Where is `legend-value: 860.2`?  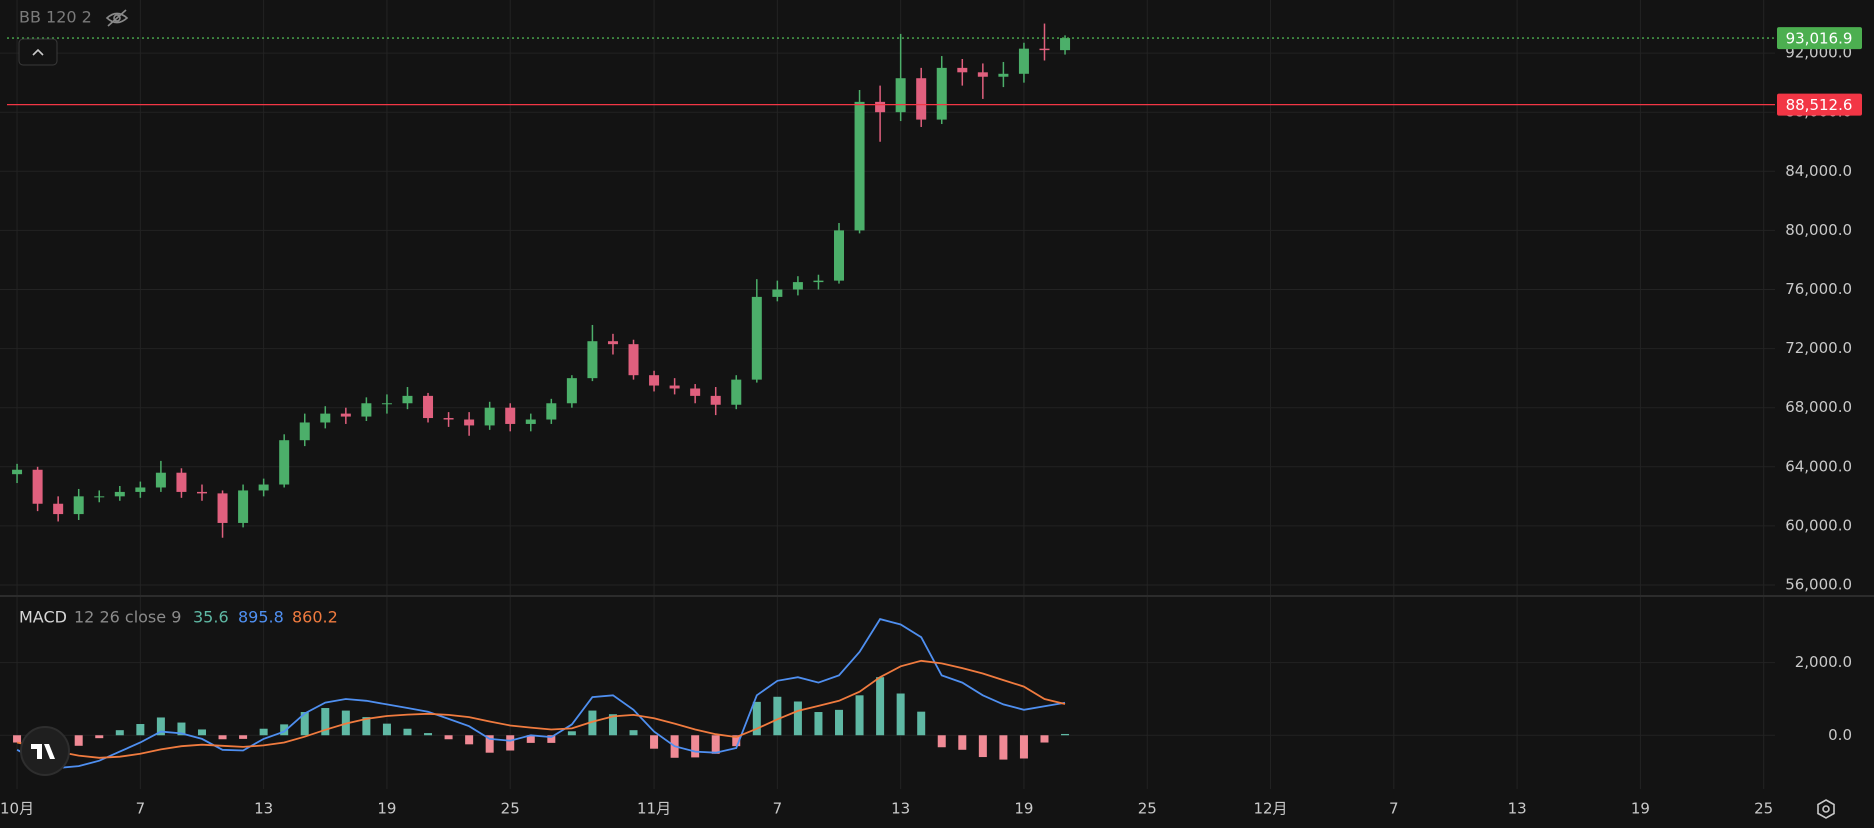 legend-value: 860.2 is located at coordinates (315, 617).